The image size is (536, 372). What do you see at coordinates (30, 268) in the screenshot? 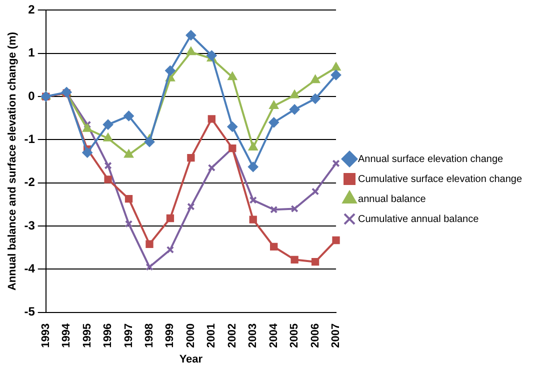
I see `y-tick-label: -4` at bounding box center [30, 268].